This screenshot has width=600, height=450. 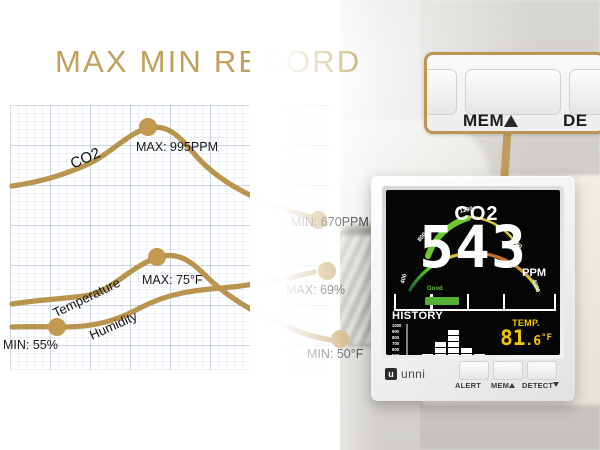 I want to click on callout-button-detect, so click(x=584, y=92).